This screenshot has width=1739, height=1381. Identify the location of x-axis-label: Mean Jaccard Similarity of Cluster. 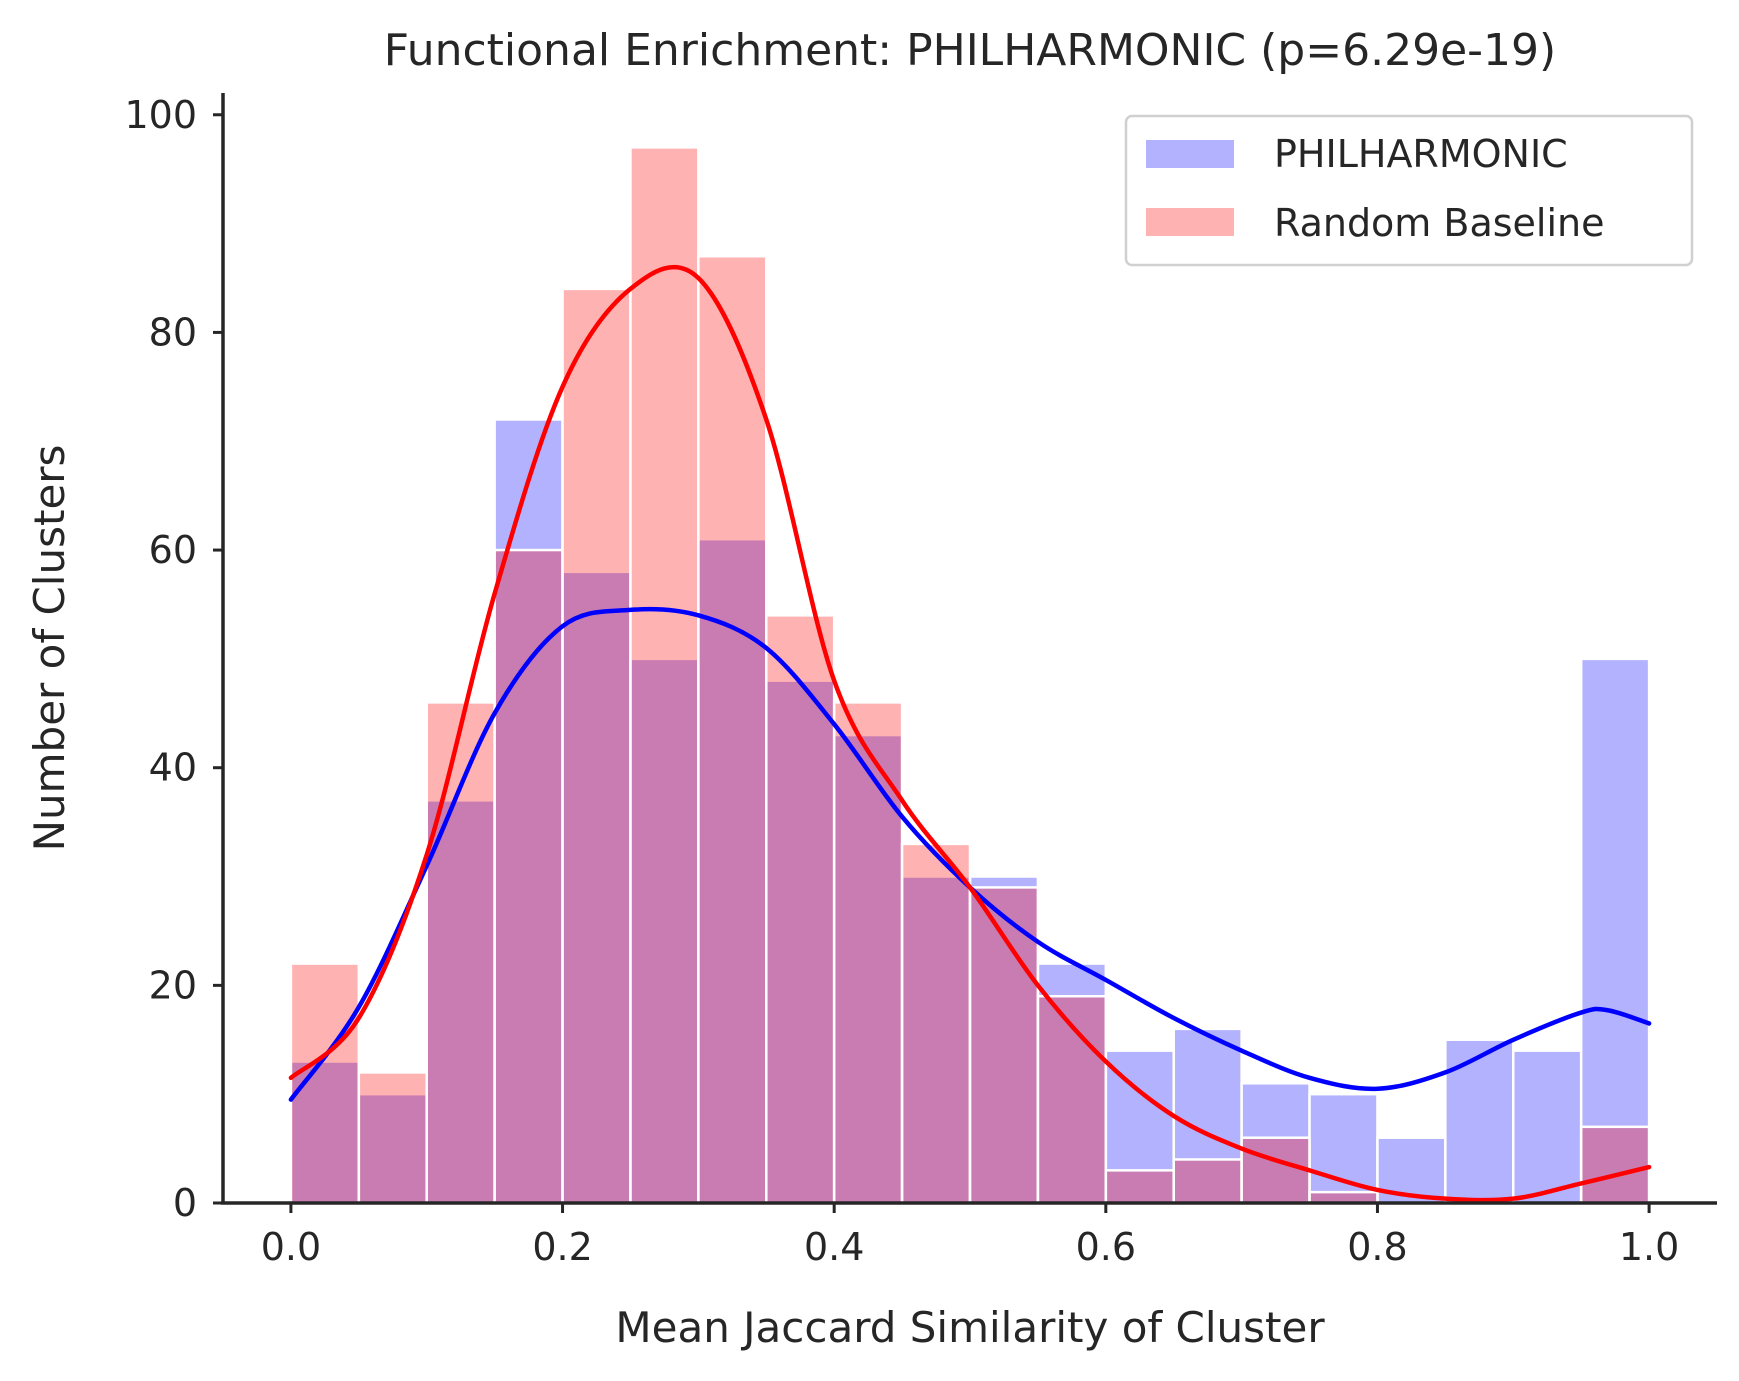
(970, 1327).